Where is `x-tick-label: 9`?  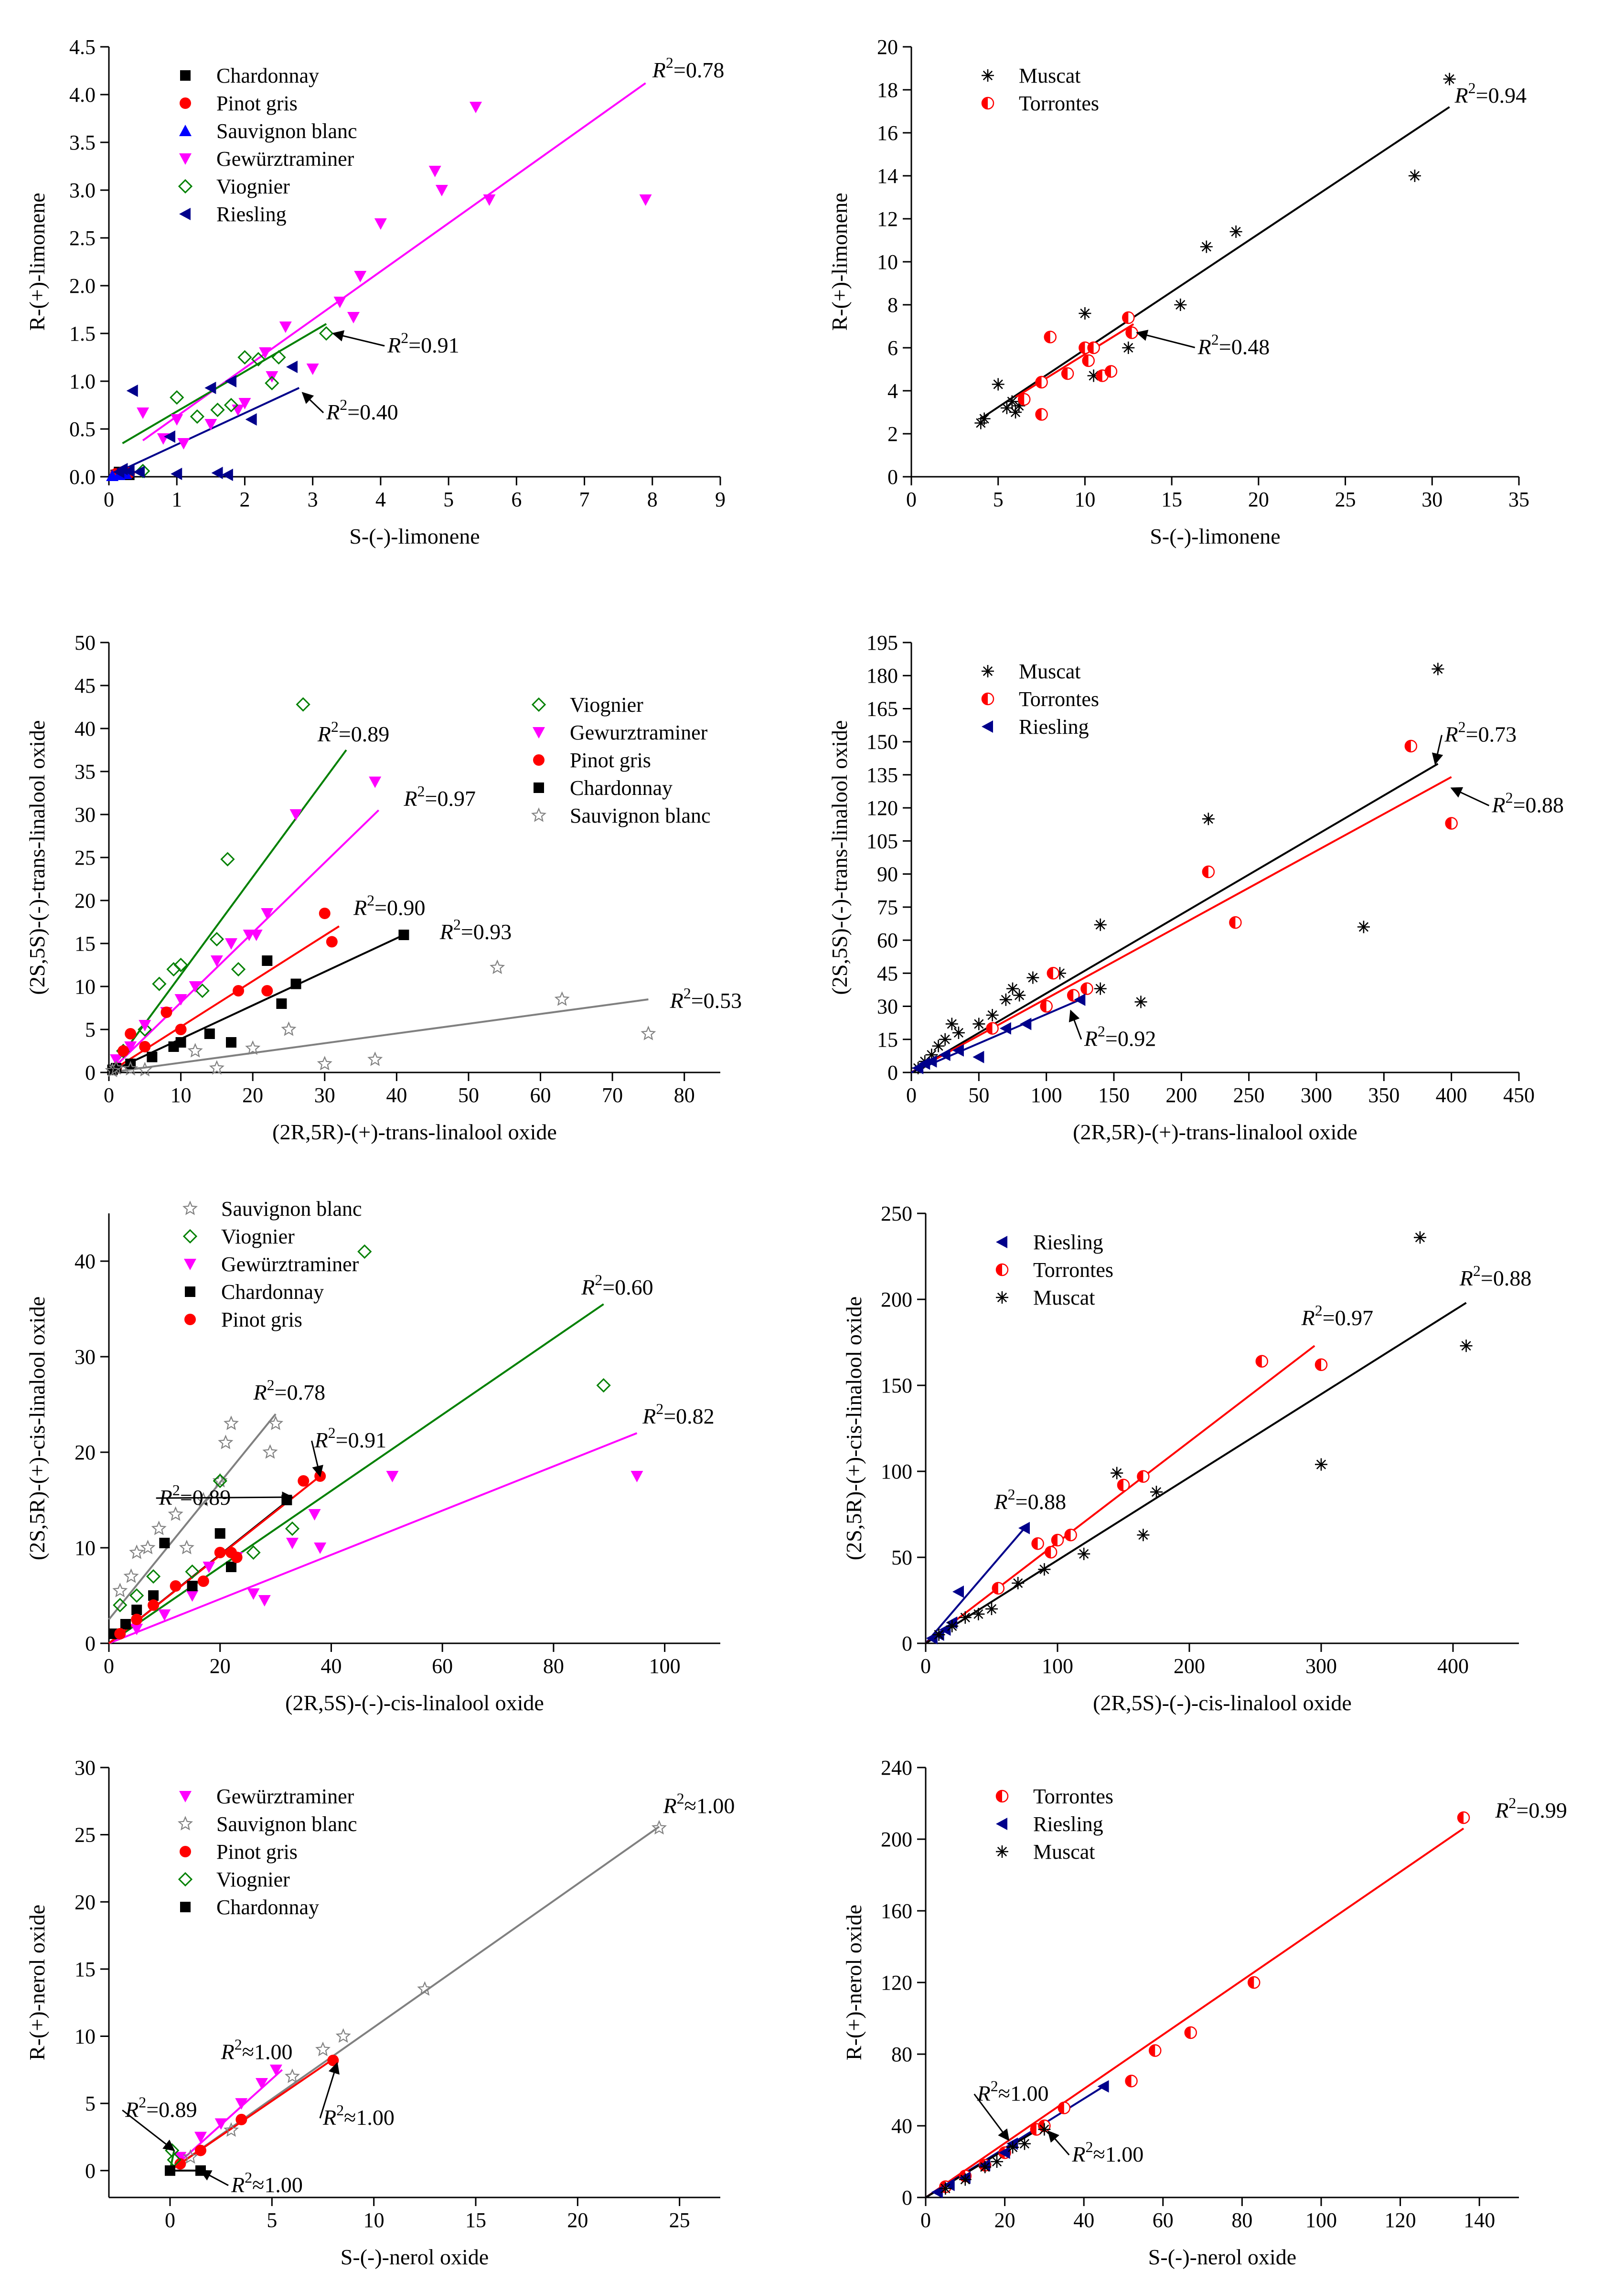
x-tick-label: 9 is located at coordinates (721, 499).